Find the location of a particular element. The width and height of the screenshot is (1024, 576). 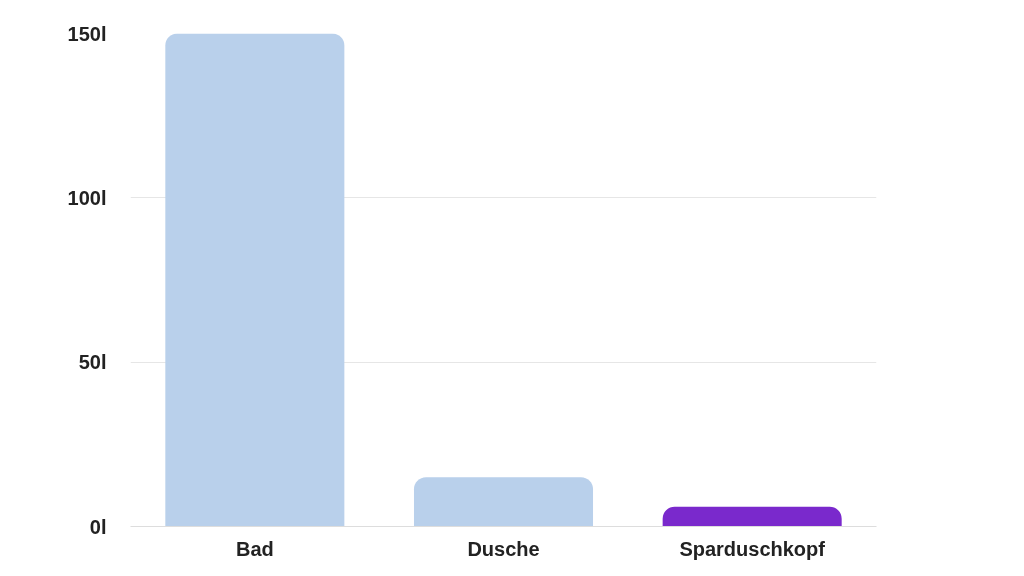

y-tick-label: 50l is located at coordinates (92, 362).